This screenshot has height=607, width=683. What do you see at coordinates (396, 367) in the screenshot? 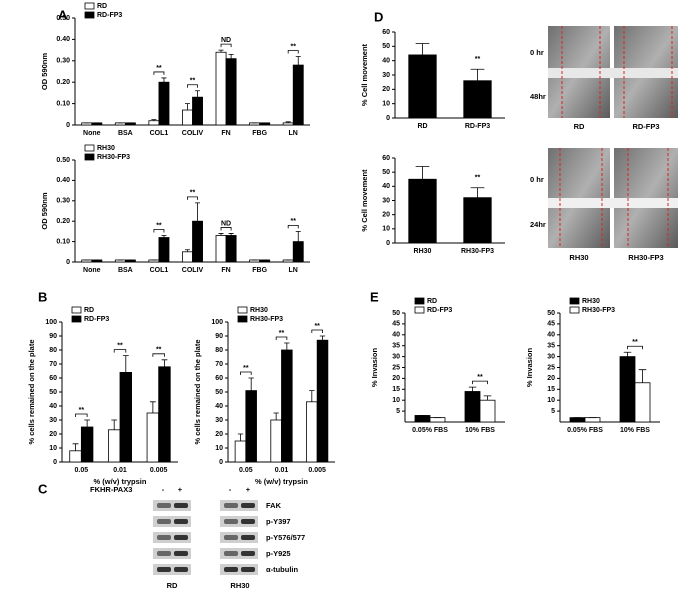
I see `y-tick-label: 25` at bounding box center [396, 367].